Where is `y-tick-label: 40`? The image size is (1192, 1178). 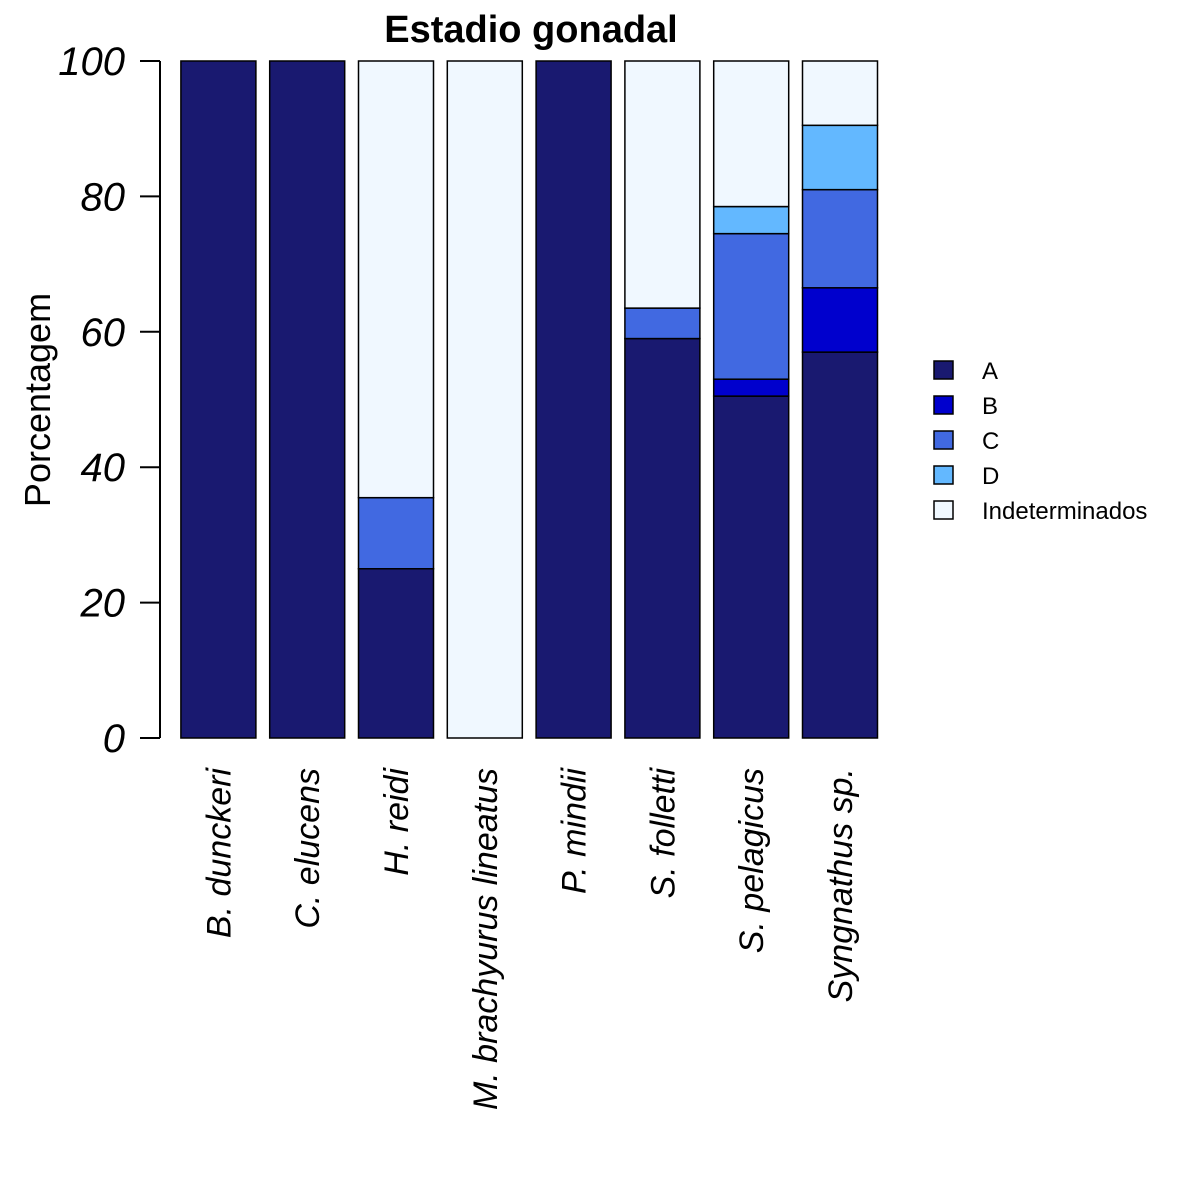
y-tick-label: 40 is located at coordinates (103, 468).